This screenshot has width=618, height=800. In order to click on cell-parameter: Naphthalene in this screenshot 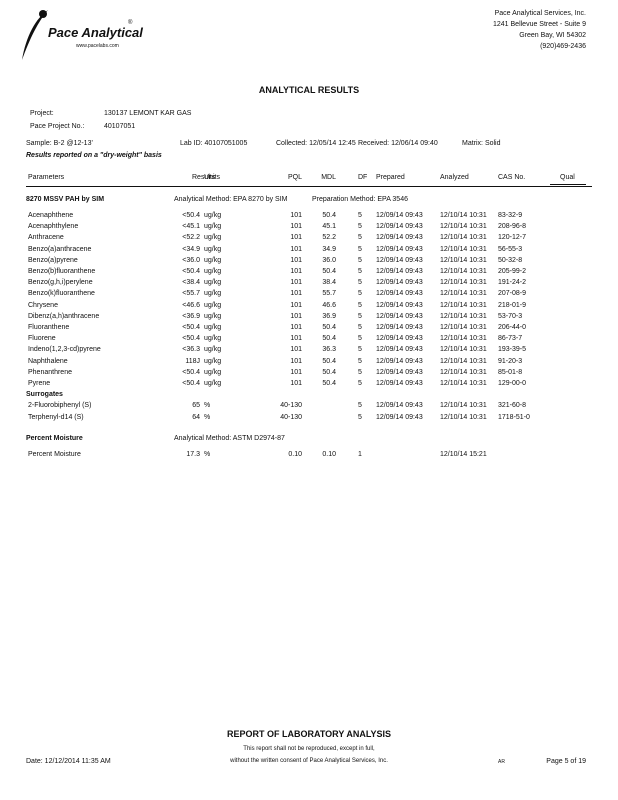, I will do `click(48, 361)`.